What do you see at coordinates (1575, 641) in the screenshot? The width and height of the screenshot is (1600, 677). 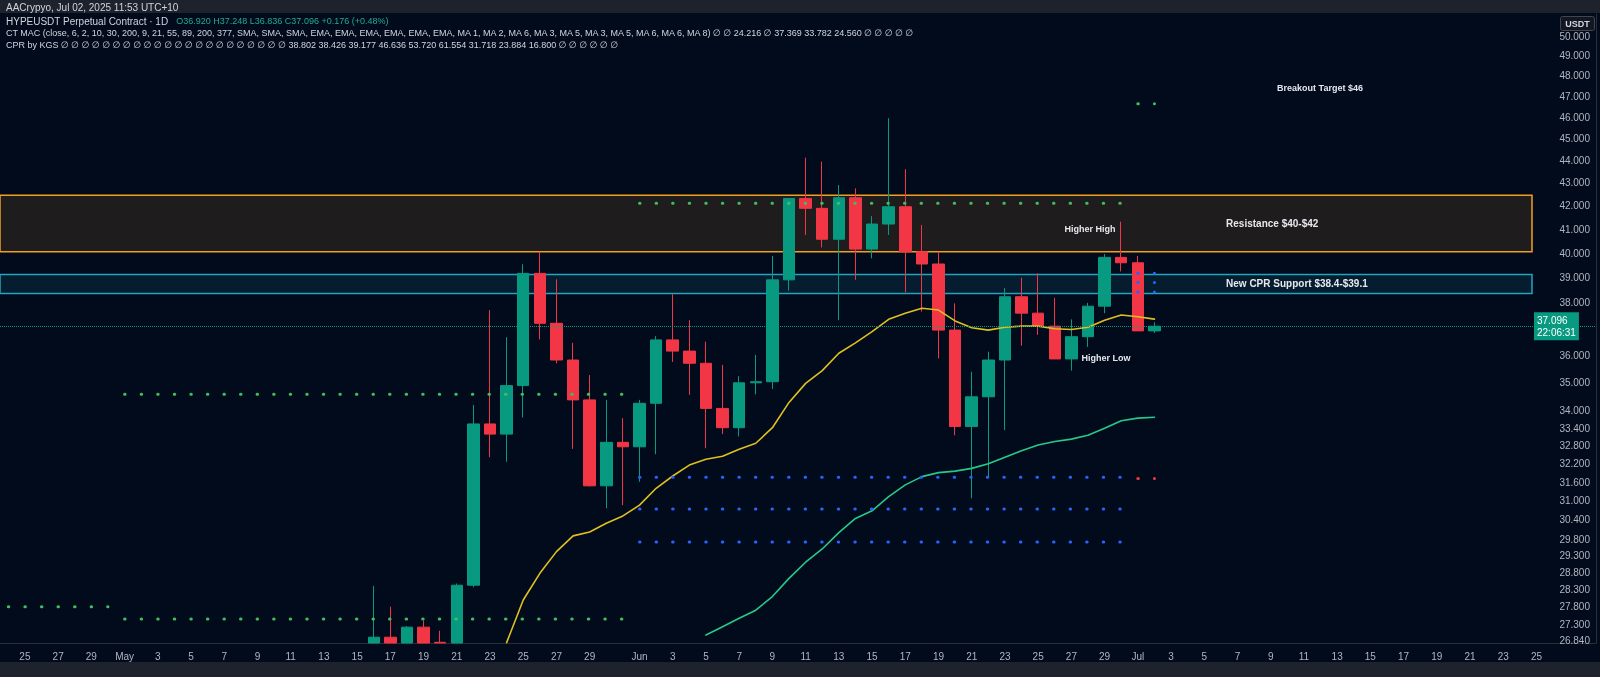 I see `y-tick-label: 26.840` at bounding box center [1575, 641].